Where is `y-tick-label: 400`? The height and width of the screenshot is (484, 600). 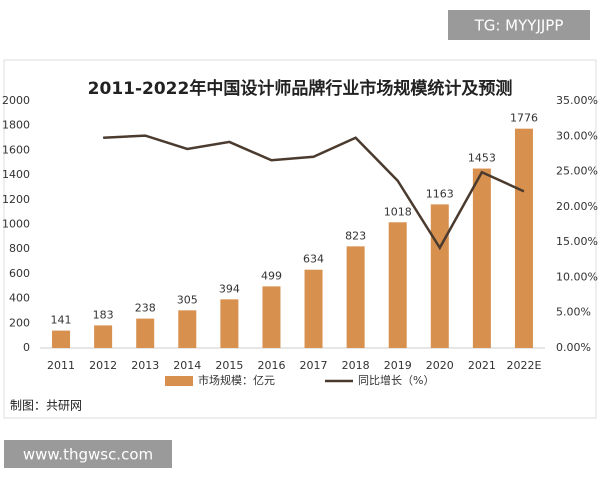 y-tick-label: 400 is located at coordinates (19, 298).